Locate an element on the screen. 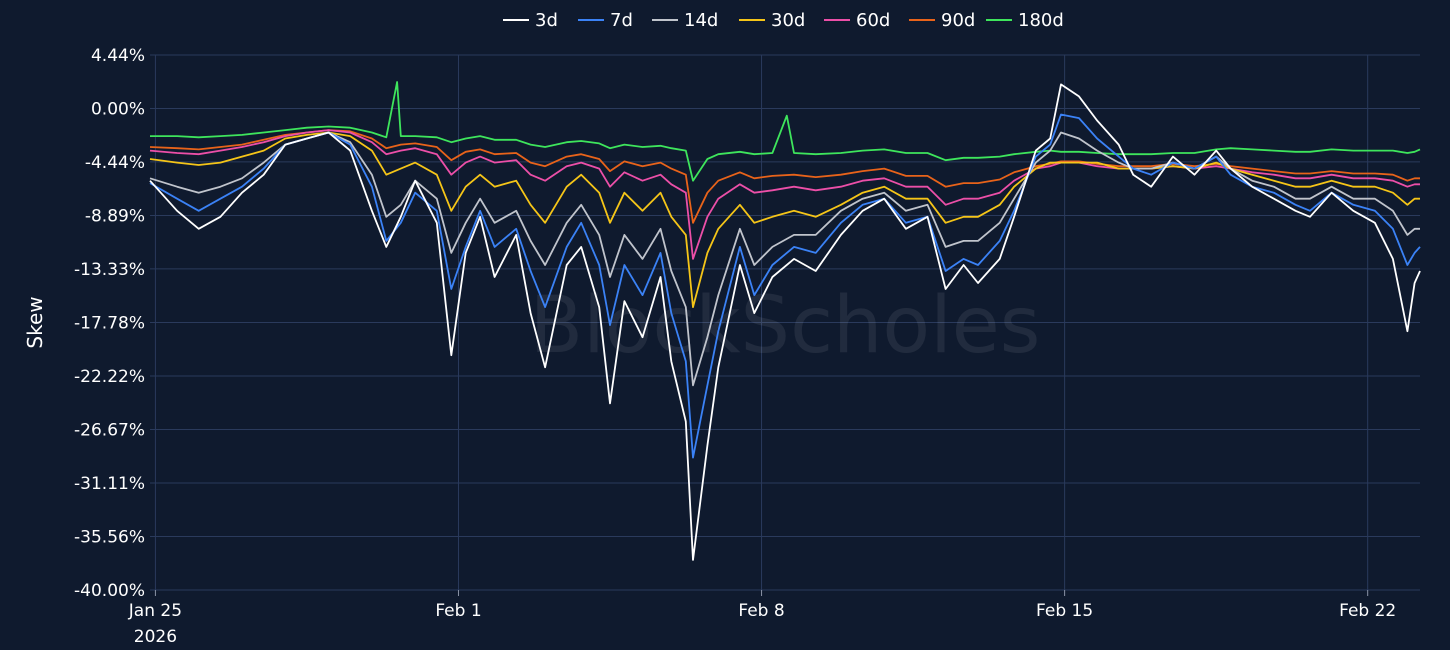 The image size is (1450, 650). y-tick-label: -26.67% is located at coordinates (109, 431).